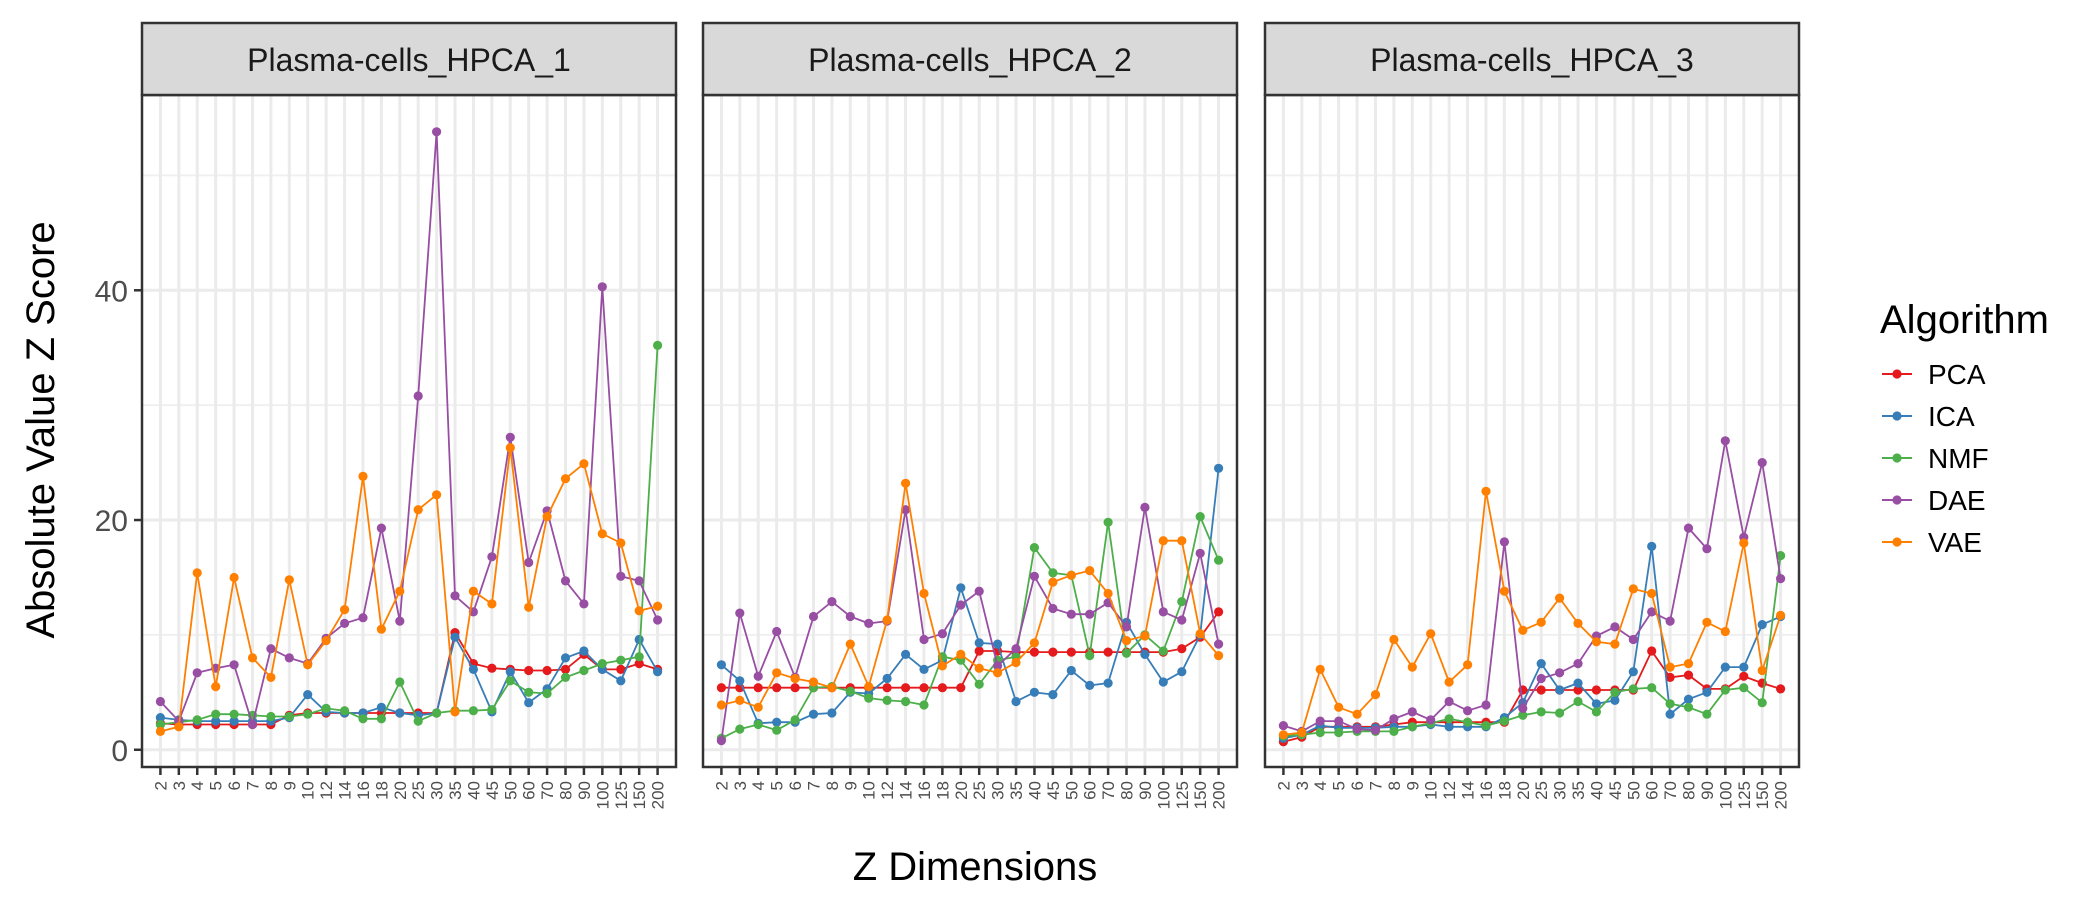 The height and width of the screenshot is (900, 2100). Describe the element at coordinates (621, 795) in the screenshot. I see `x-tick-label: 125` at that location.